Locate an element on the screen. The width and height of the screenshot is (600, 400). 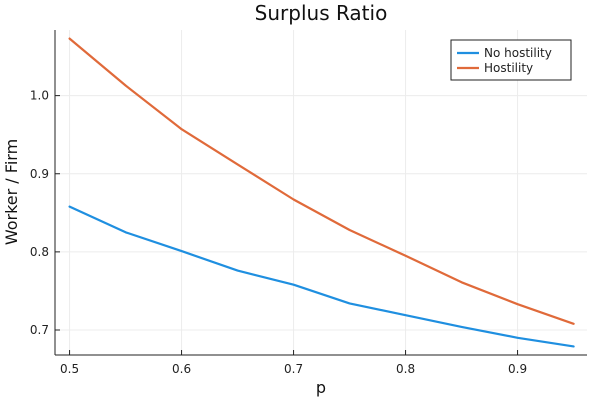
legend-label-0: No hostility is located at coordinates (518, 53).